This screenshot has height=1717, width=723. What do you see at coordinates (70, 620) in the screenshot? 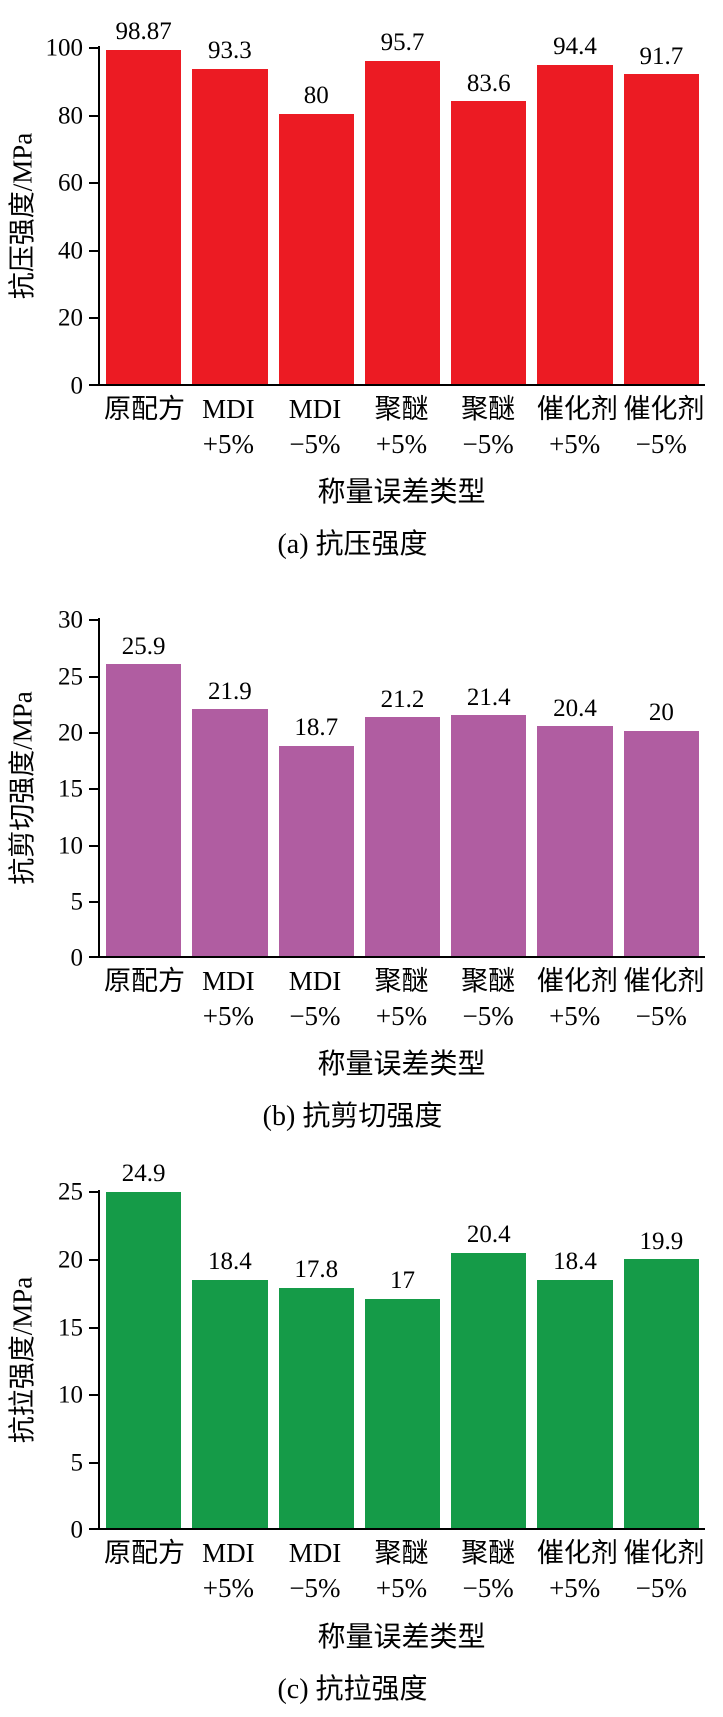
I see `y-tick-label: 30` at bounding box center [70, 620].